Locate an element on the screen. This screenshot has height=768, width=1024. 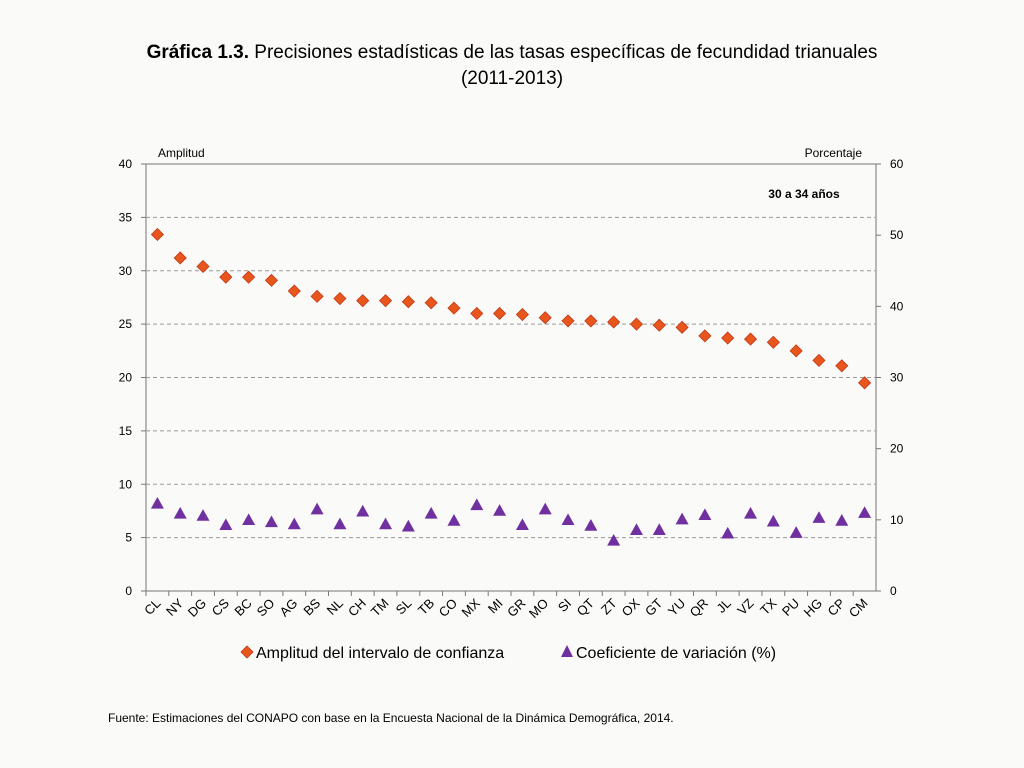
diamond-point-si is located at coordinates (568, 321).